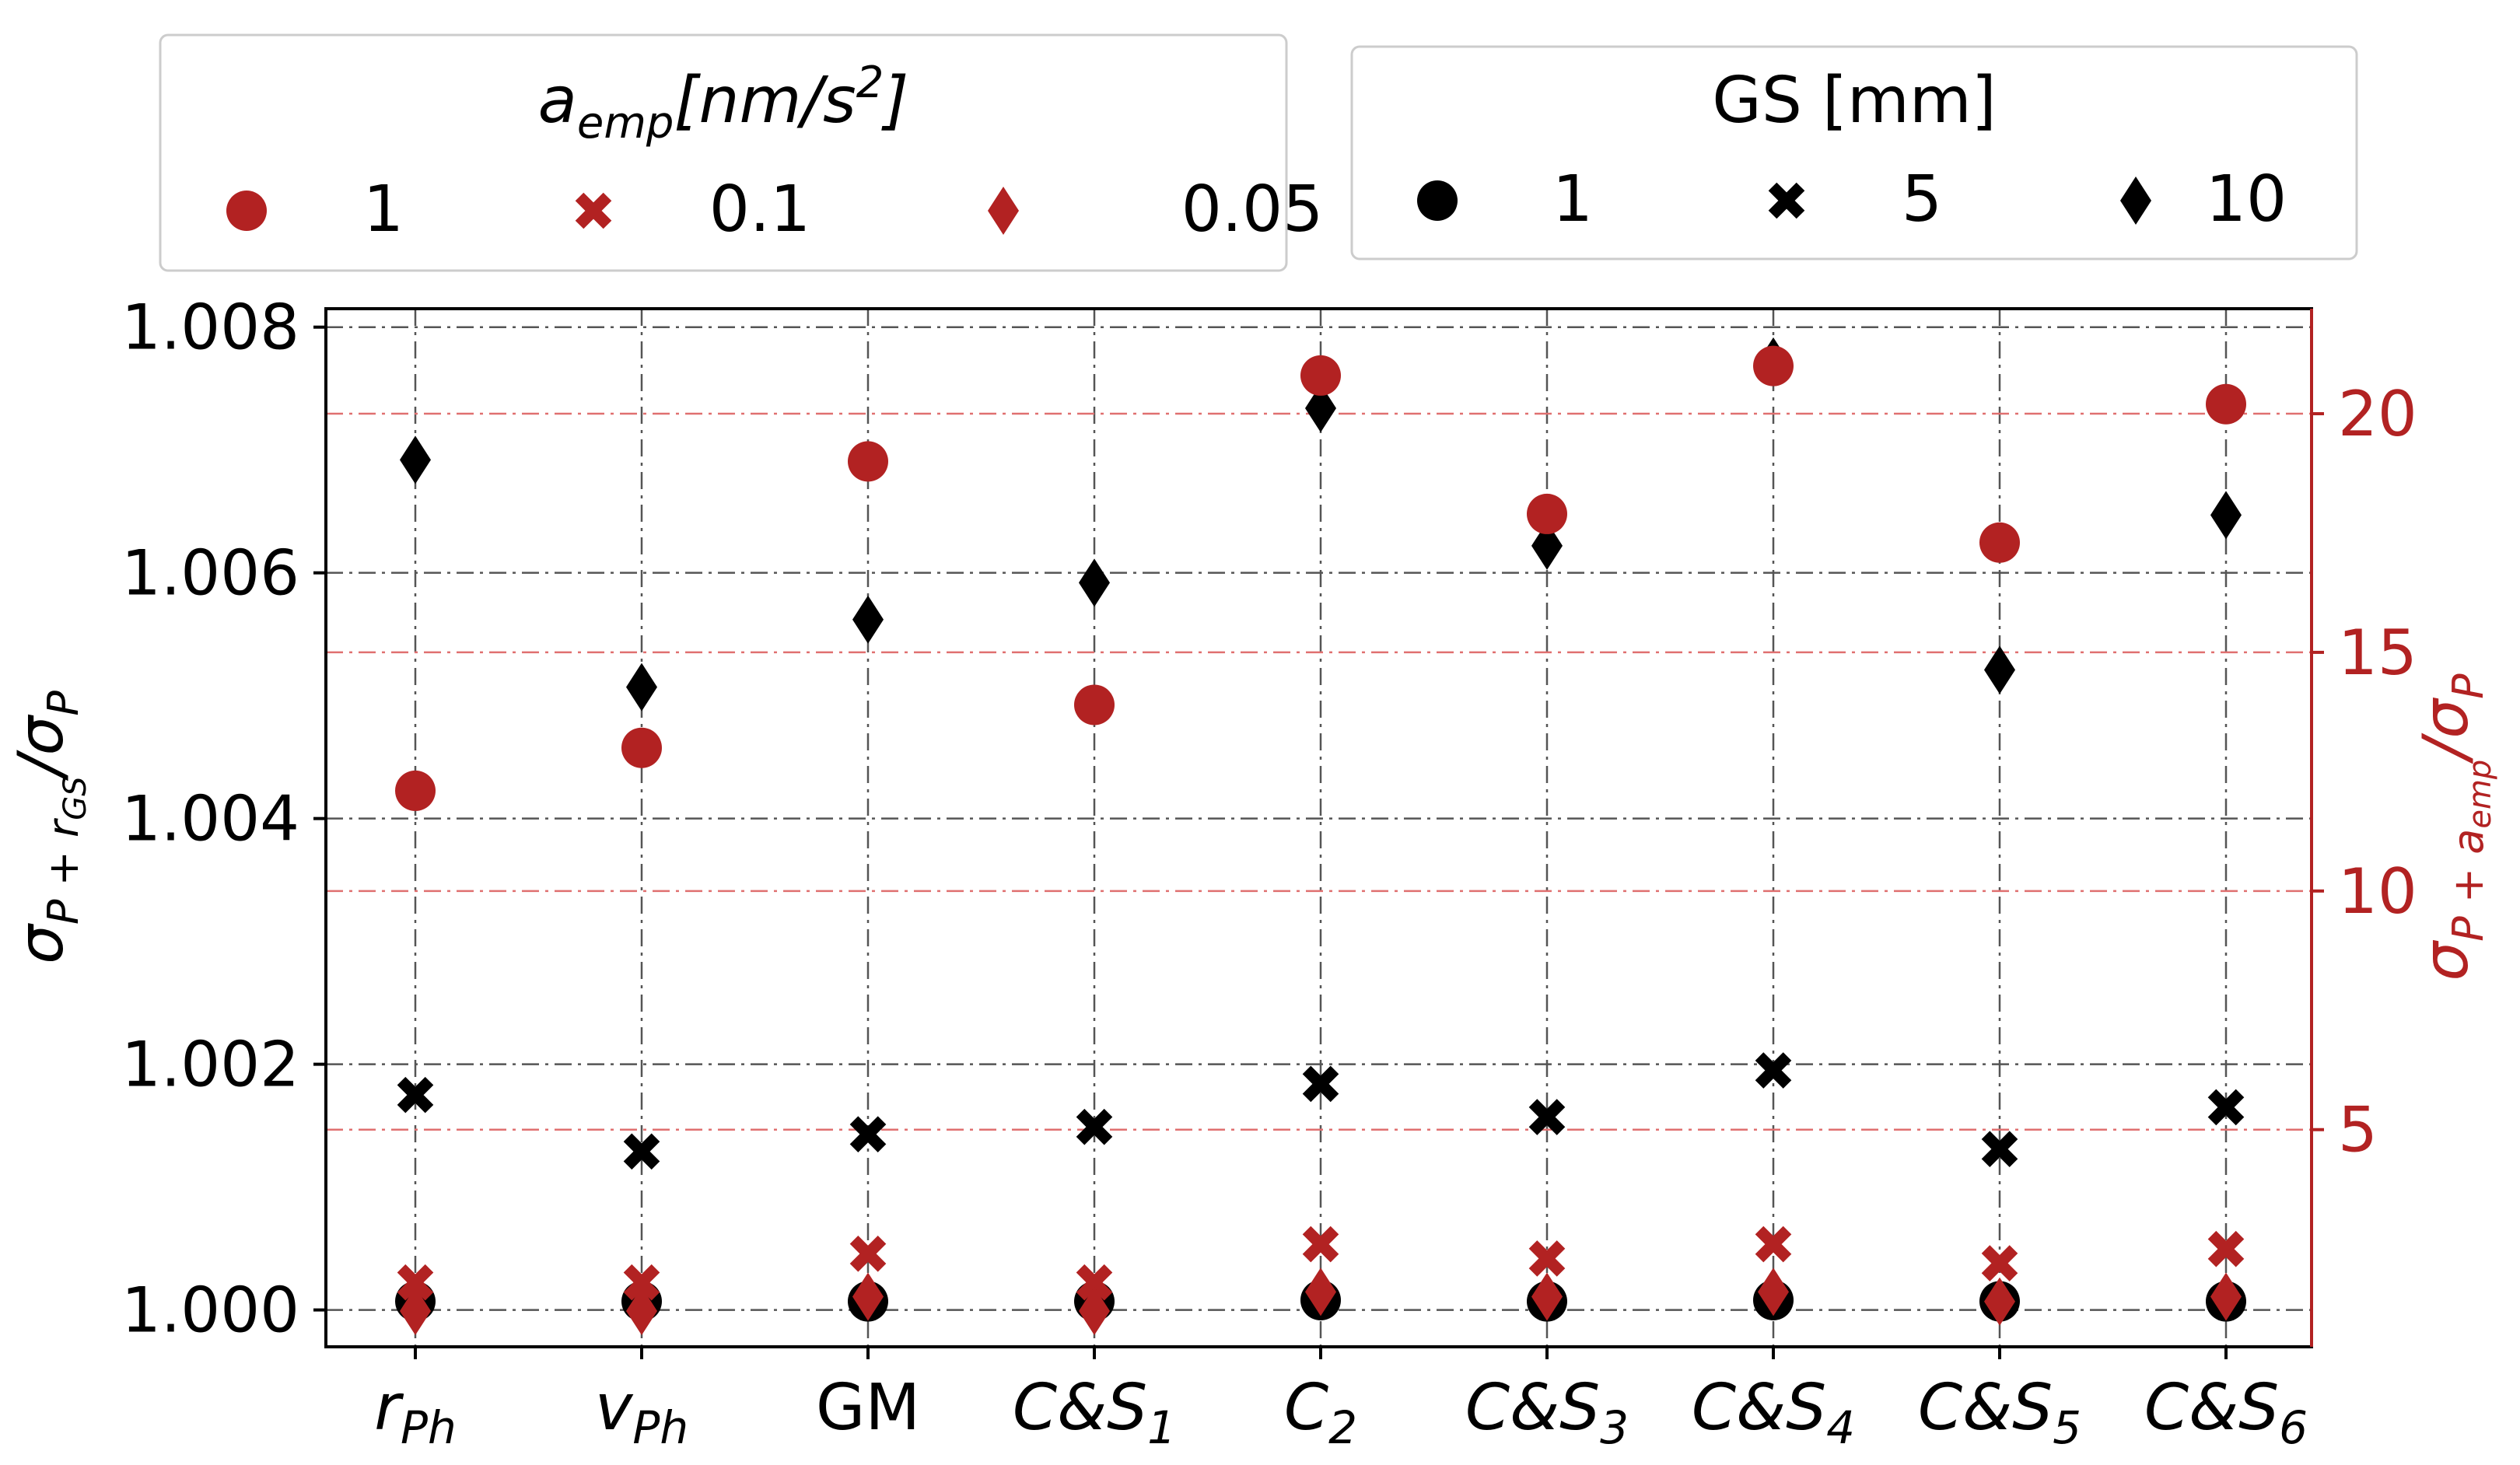 The height and width of the screenshot is (1465, 2520). I want to click on series-gs-5-mm, so click(1321, 1111).